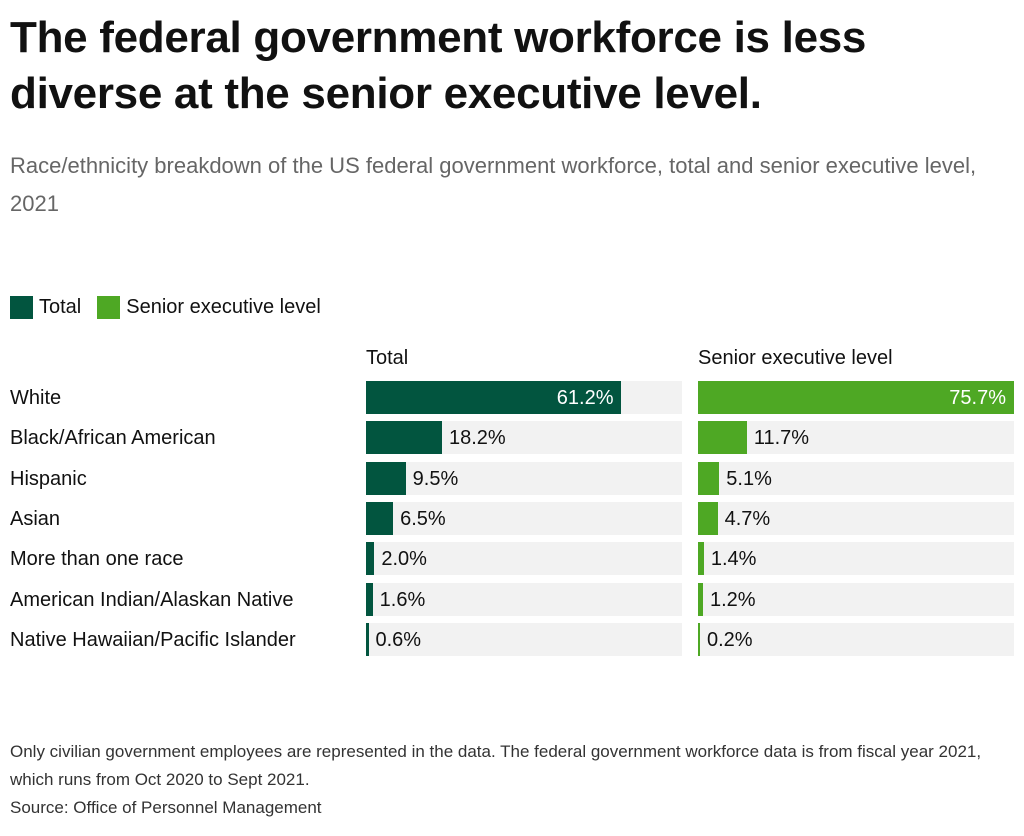  What do you see at coordinates (423, 518) in the screenshot?
I see `data-label: 6.5%` at bounding box center [423, 518].